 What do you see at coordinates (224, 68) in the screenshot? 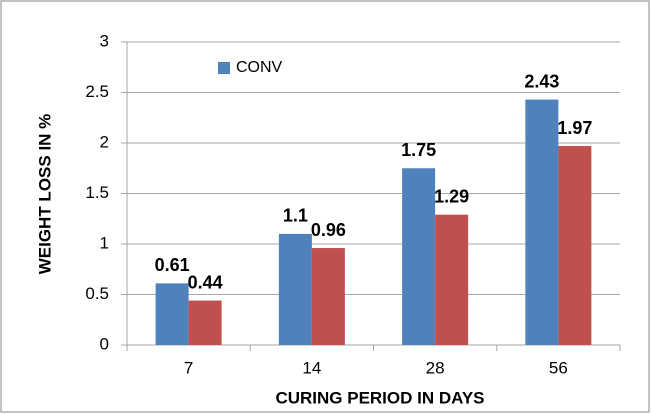
I see `legend-swatch` at bounding box center [224, 68].